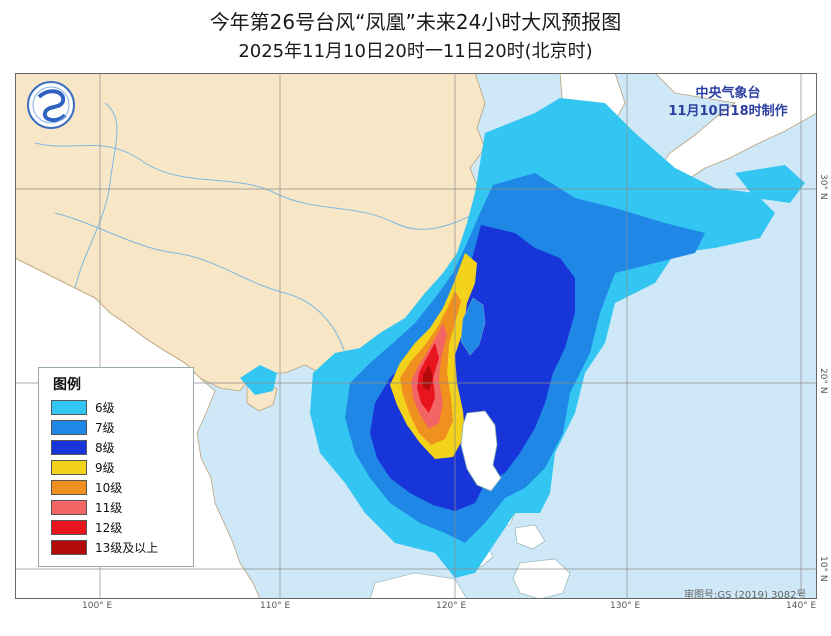  Describe the element at coordinates (728, 111) in the screenshot. I see `issuer-time: 11月10日18时制作` at that location.